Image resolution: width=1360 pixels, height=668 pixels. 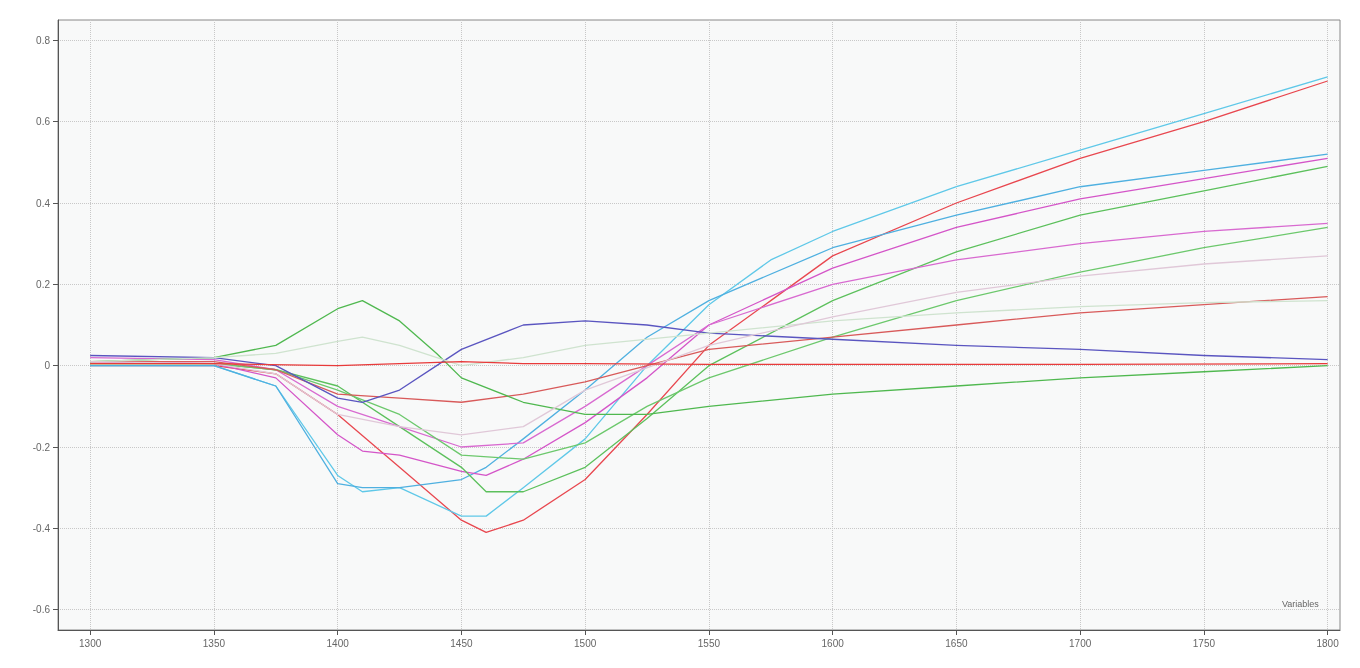 I want to click on x-tick-label: 1600, so click(x=833, y=643).